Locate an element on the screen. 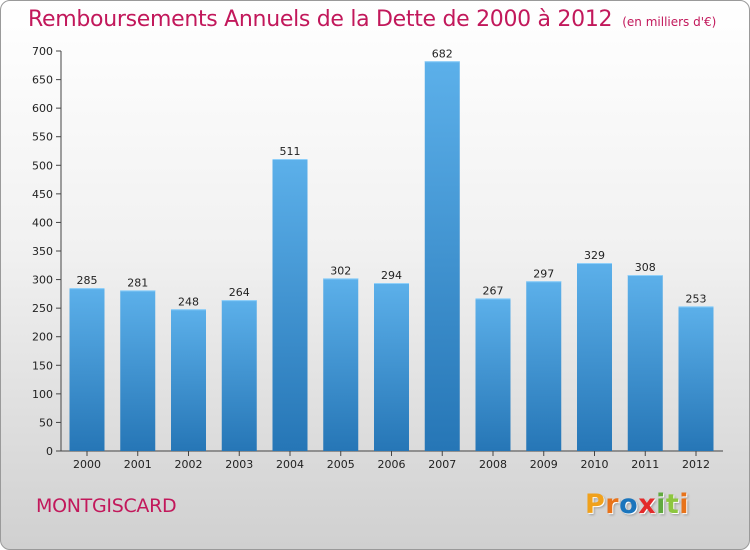 This screenshot has height=550, width=750. y-tick-label: 700 is located at coordinates (42, 51).